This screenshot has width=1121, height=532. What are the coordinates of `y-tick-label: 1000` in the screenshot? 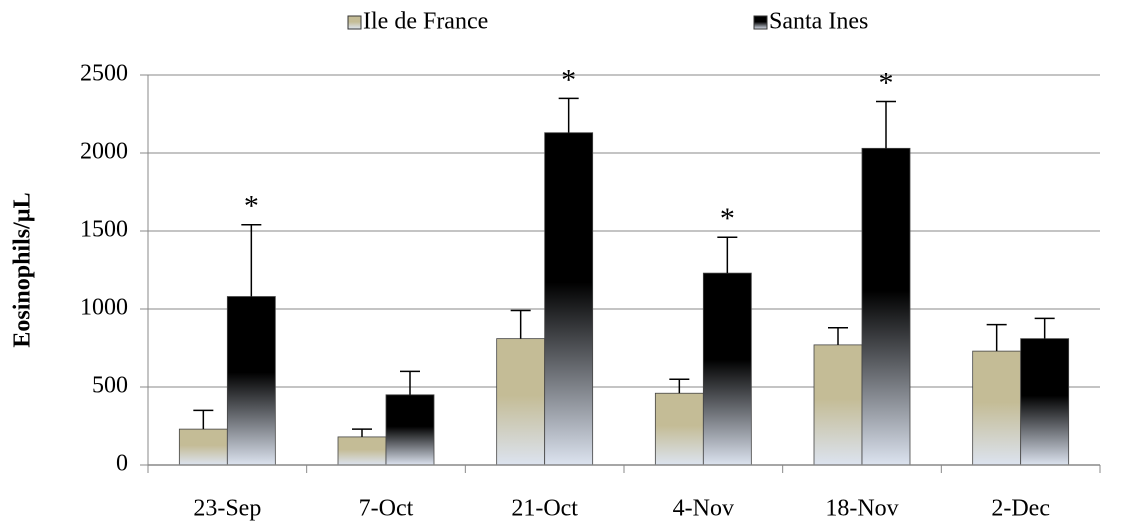 It's located at (104, 308).